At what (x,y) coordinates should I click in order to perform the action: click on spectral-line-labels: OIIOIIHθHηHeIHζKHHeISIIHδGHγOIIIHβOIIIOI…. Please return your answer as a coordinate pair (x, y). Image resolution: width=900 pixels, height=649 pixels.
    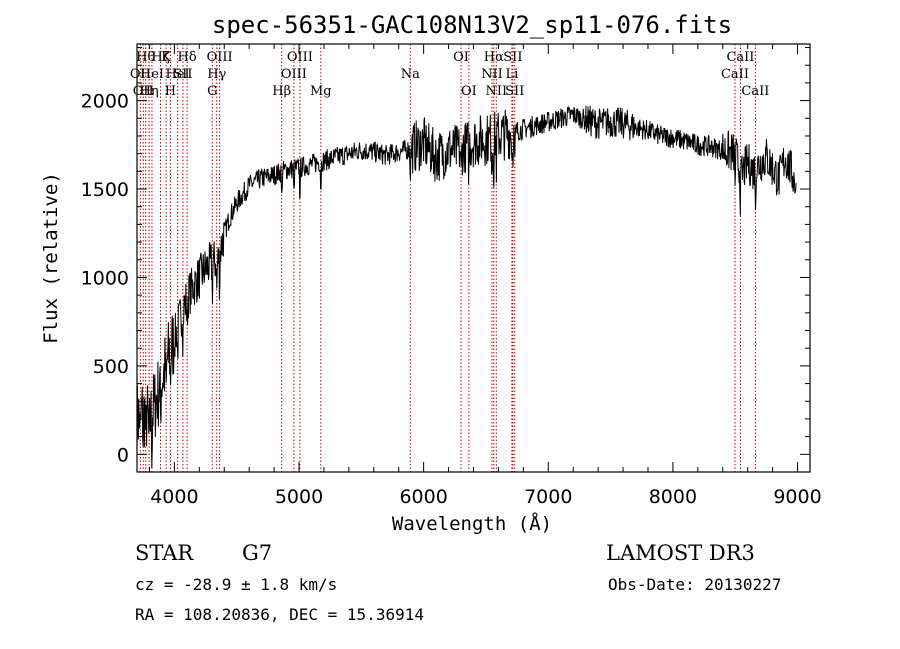
    Looking at the image, I should click on (450, 74).